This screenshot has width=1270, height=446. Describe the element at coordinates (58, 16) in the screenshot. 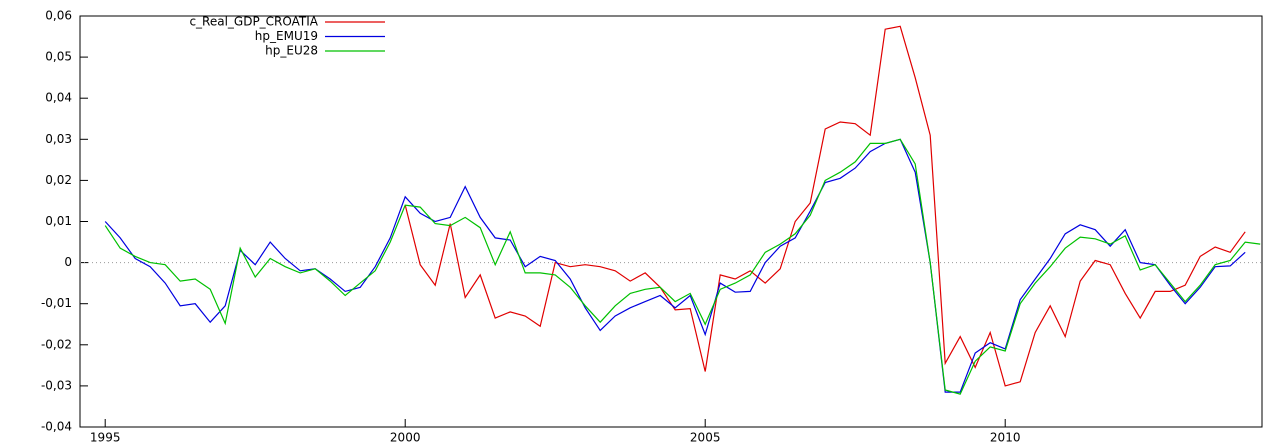

I see `y-tick-label: 0,06` at that location.